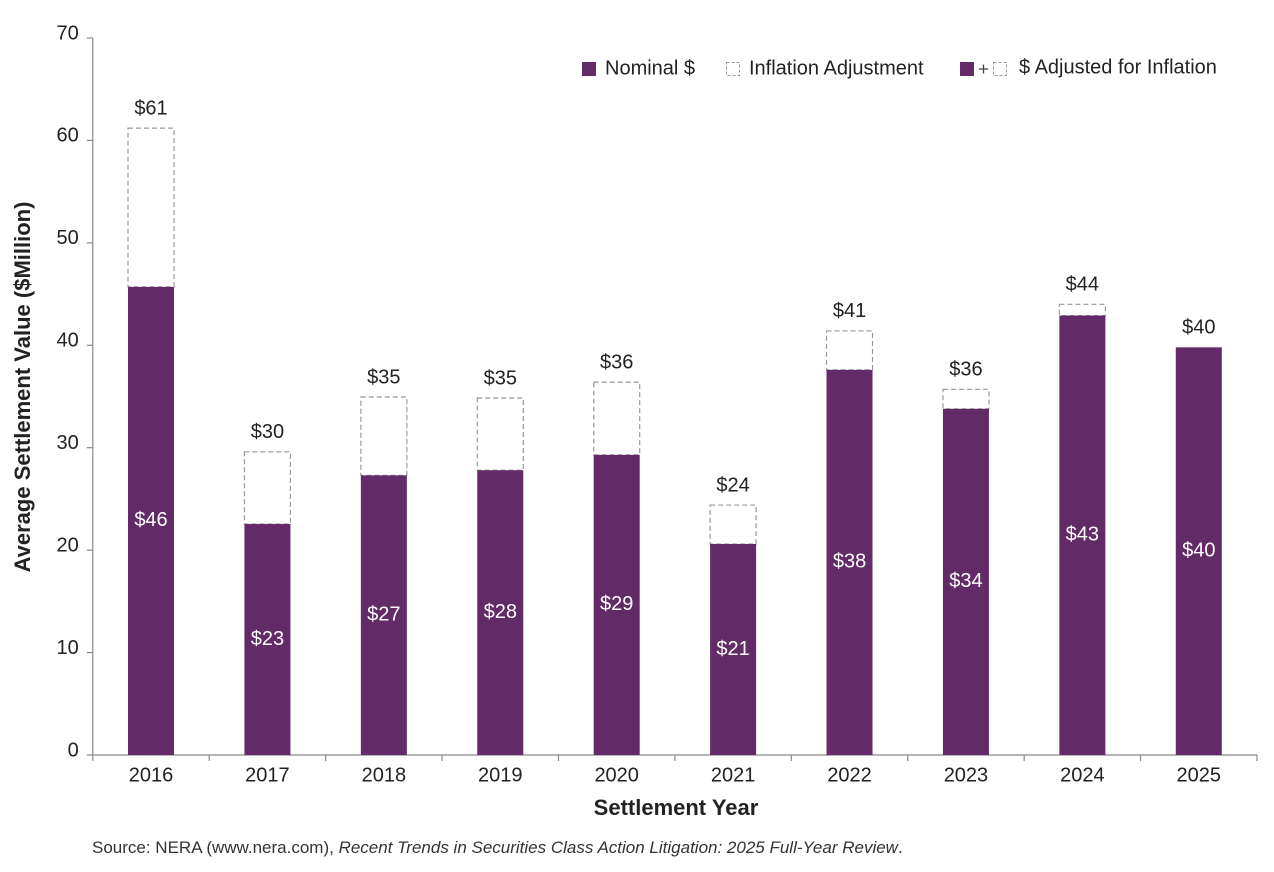 The width and height of the screenshot is (1274, 872). I want to click on x-tick-label: 2020, so click(616, 775).